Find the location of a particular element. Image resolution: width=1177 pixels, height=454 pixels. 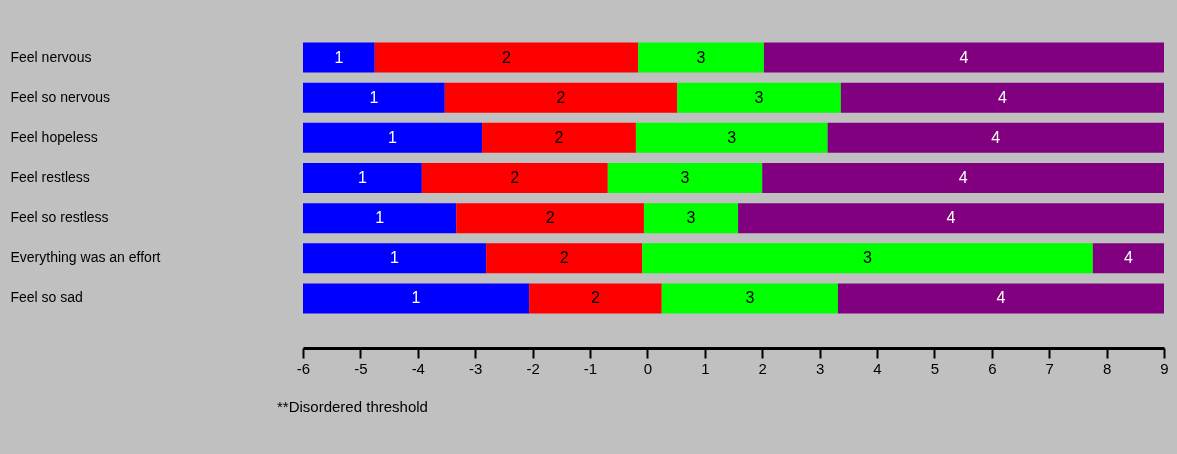

y-tick-label: Feel restless is located at coordinates (50, 177).